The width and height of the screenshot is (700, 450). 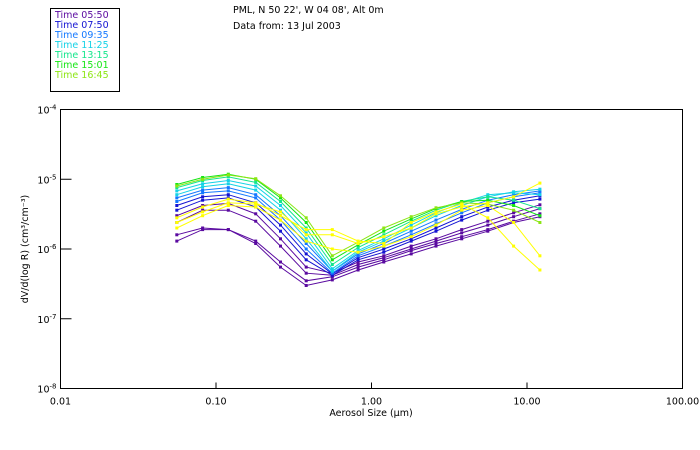 What do you see at coordinates (308, 10) in the screenshot?
I see `chart-title: PML, N 50 22', W 04 08', Alt 0m` at bounding box center [308, 10].